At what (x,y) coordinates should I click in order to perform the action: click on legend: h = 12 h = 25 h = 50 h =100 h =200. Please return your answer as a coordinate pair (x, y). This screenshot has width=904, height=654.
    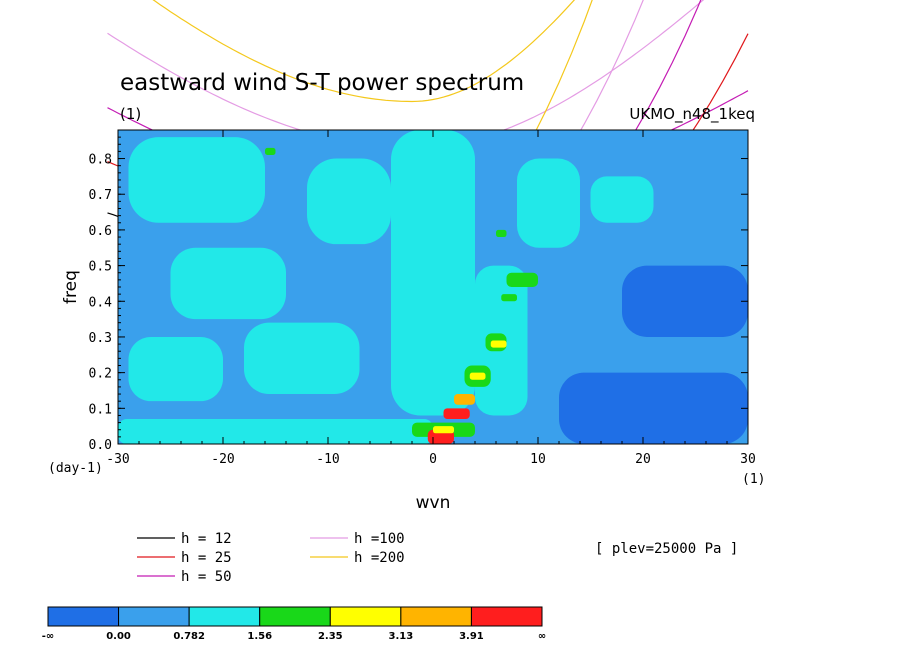
    Looking at the image, I should click on (271, 558).